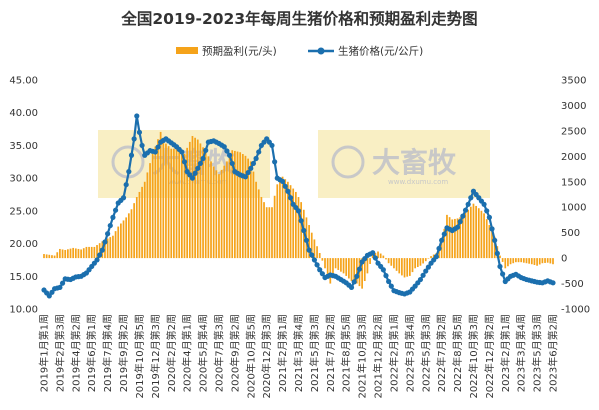  I want to click on legend-label-price: 生猪价格(元/公斤), so click(380, 51).